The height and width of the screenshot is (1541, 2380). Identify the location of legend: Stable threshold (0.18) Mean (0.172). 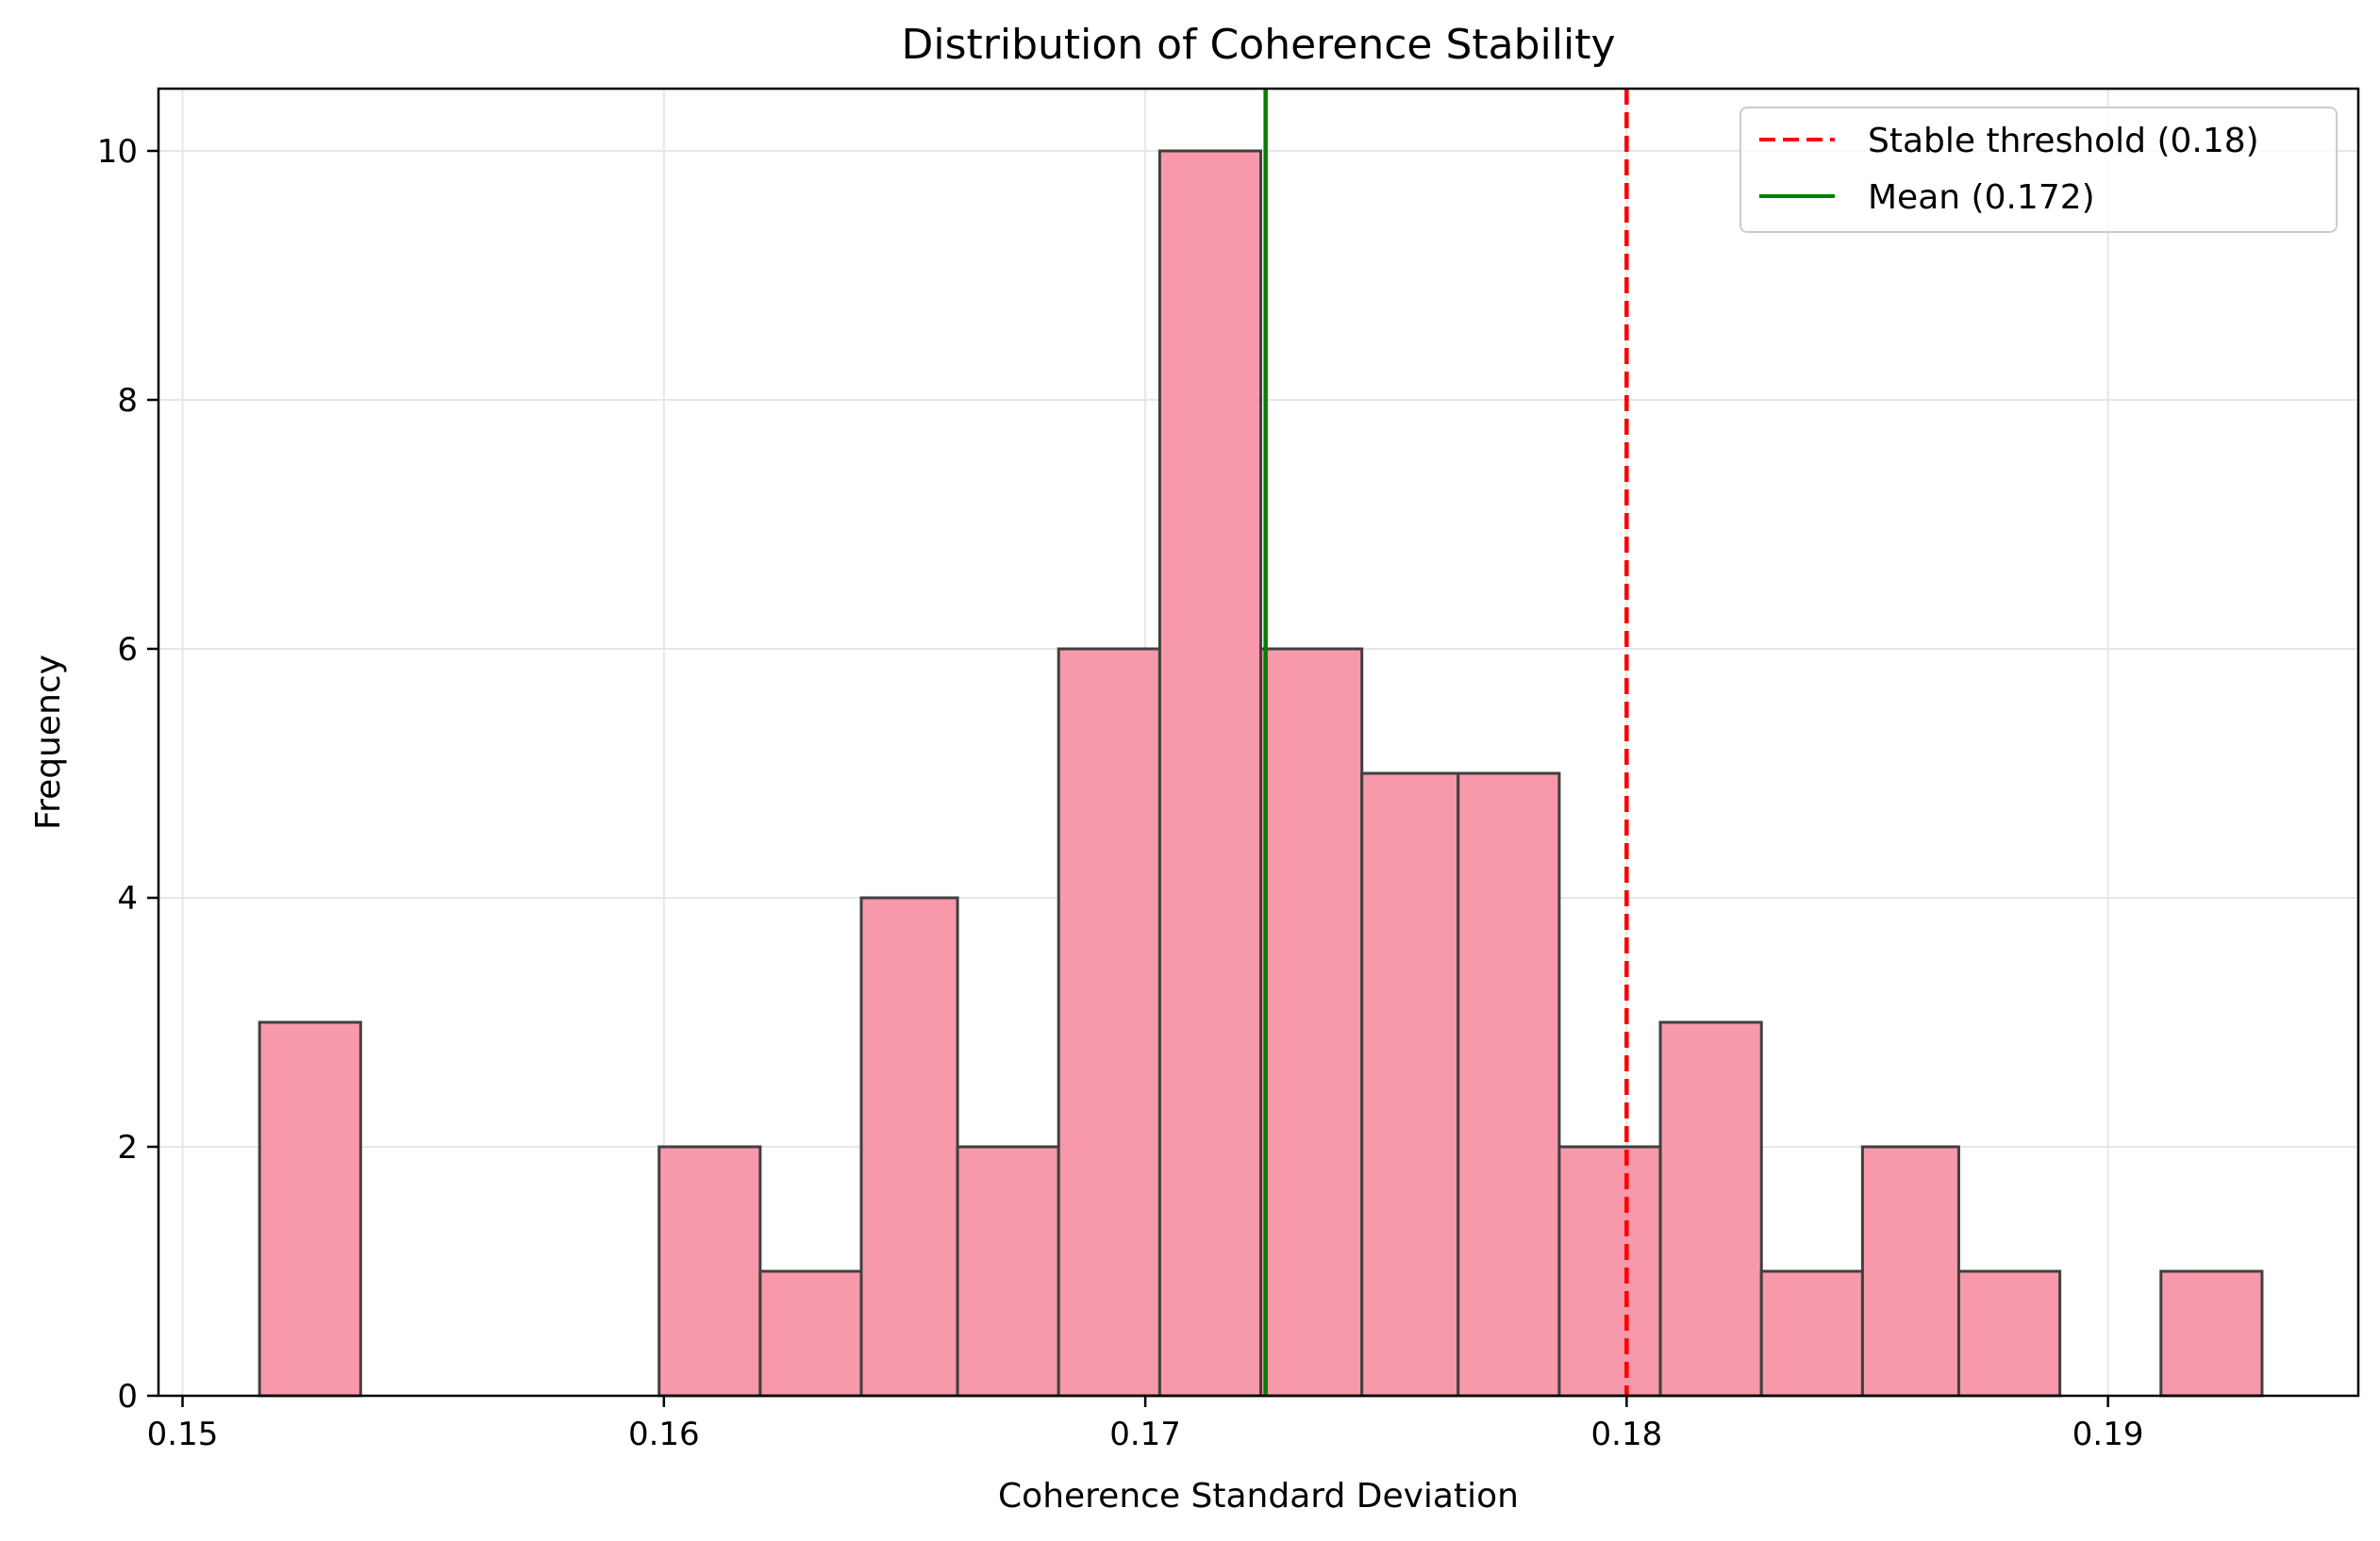
(2038, 170).